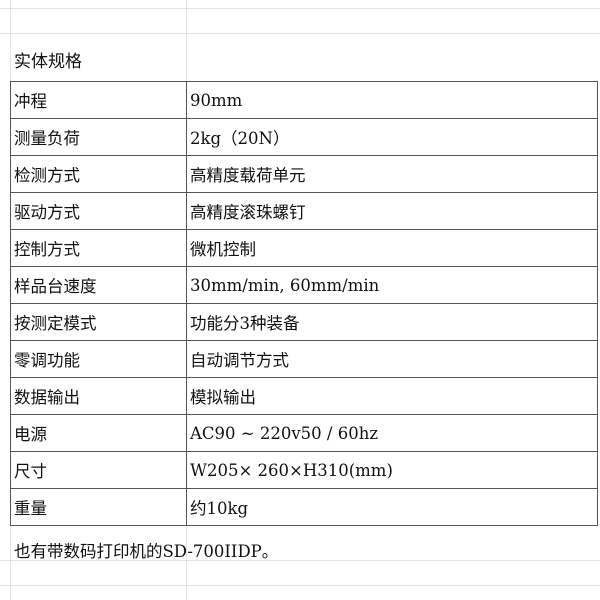 This screenshot has height=600, width=600. I want to click on note-cell: 也有带数码打印机的SD-700IIDP。, so click(146, 551).